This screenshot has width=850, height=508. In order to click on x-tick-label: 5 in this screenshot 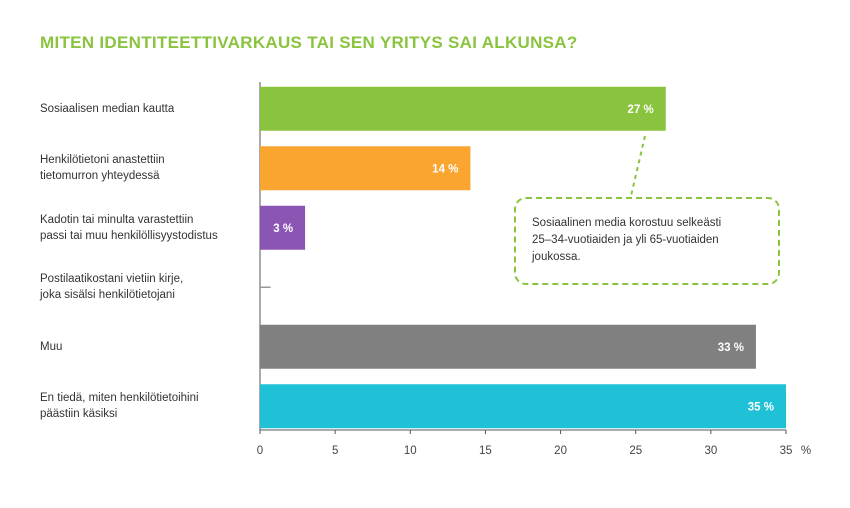, I will do `click(335, 451)`.